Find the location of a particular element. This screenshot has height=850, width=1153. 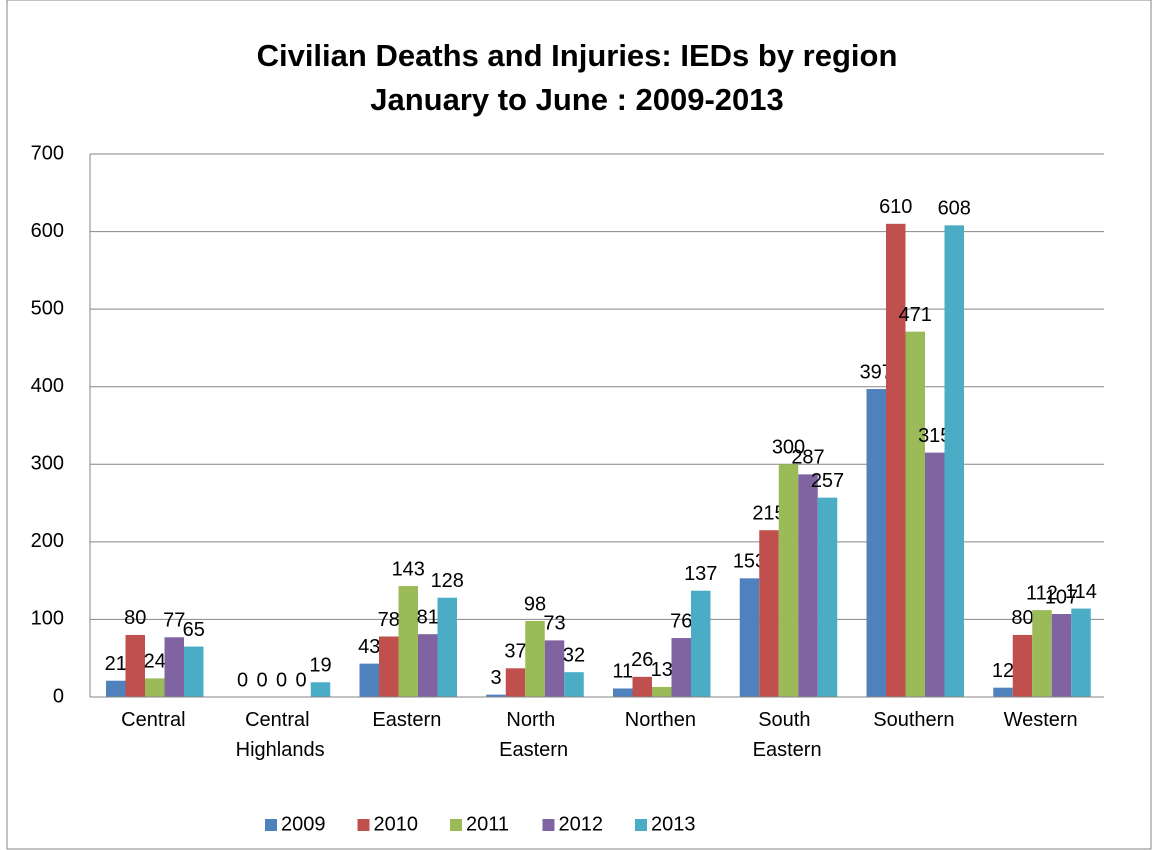

legend-label: 2012 is located at coordinates (581, 824).